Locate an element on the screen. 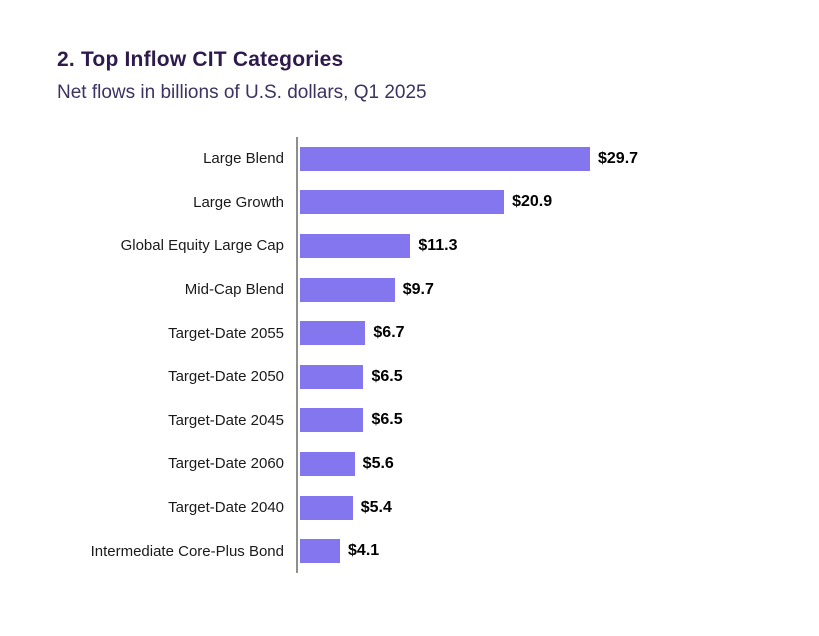  bar-row: Target-Date 2050 $6.5 is located at coordinates (417, 377).